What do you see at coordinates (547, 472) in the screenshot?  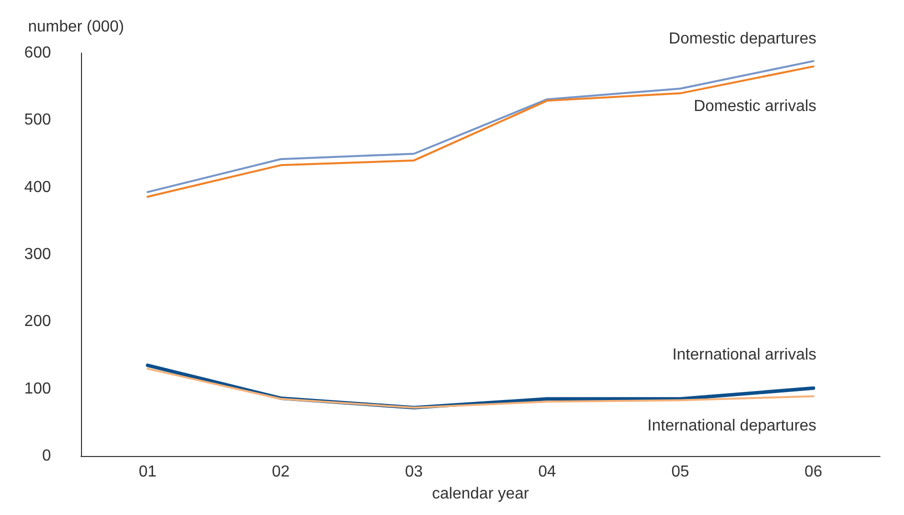 I see `x-tick-label: 04` at bounding box center [547, 472].